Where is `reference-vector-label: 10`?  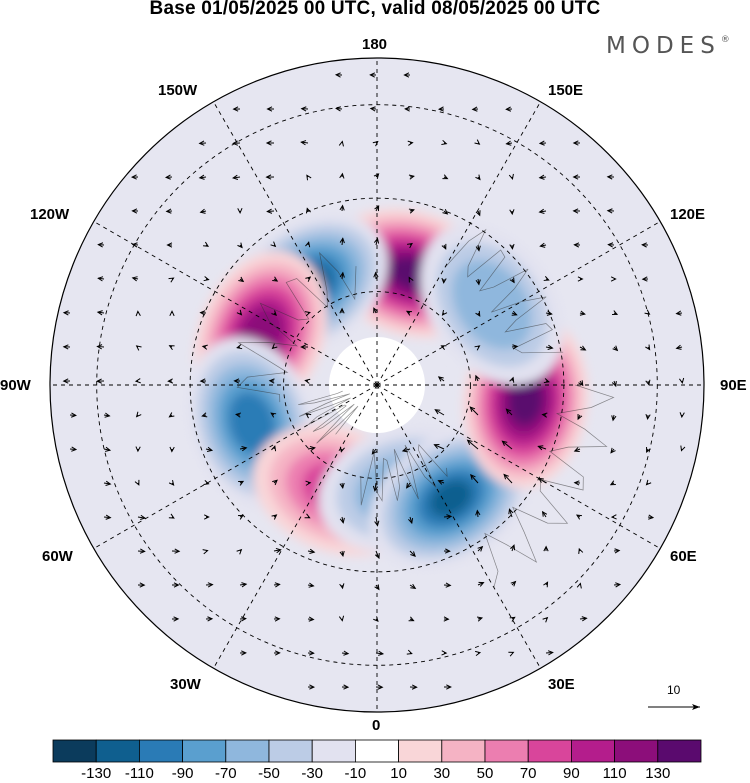
reference-vector-label: 10 is located at coordinates (674, 690).